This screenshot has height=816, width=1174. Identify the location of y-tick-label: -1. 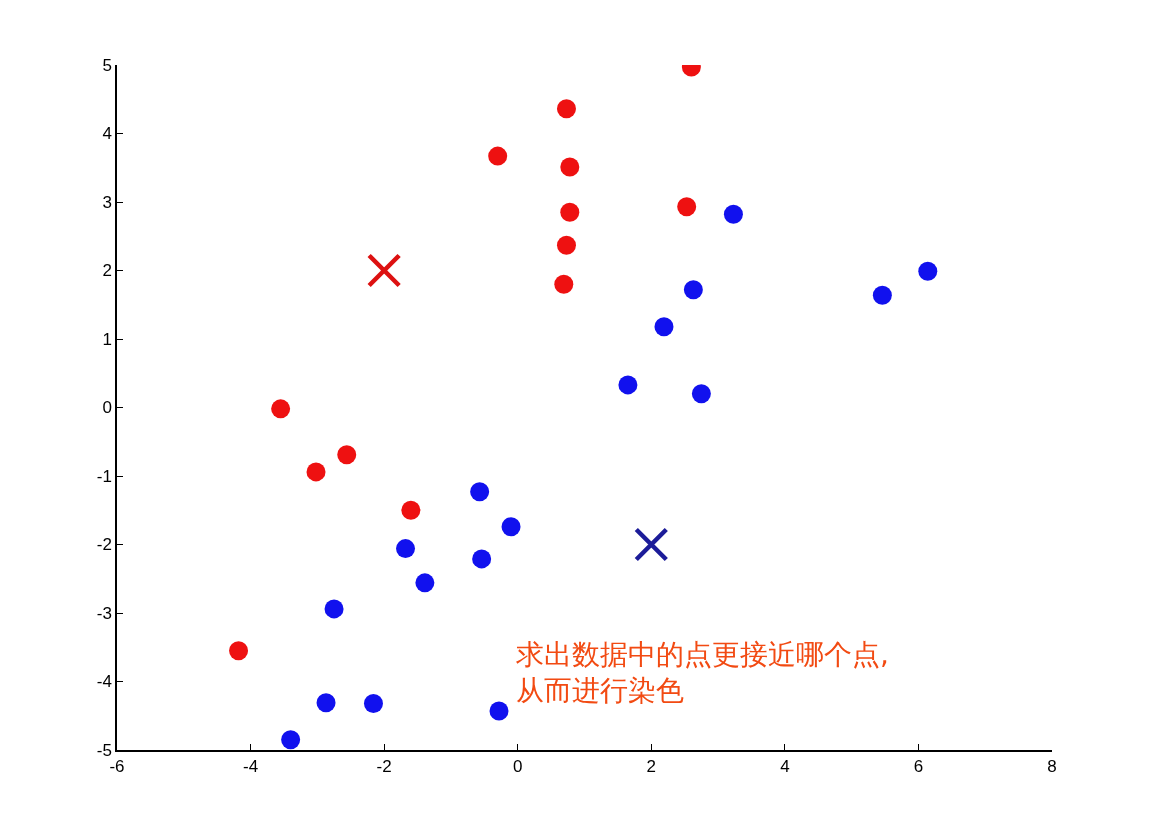
(104, 476).